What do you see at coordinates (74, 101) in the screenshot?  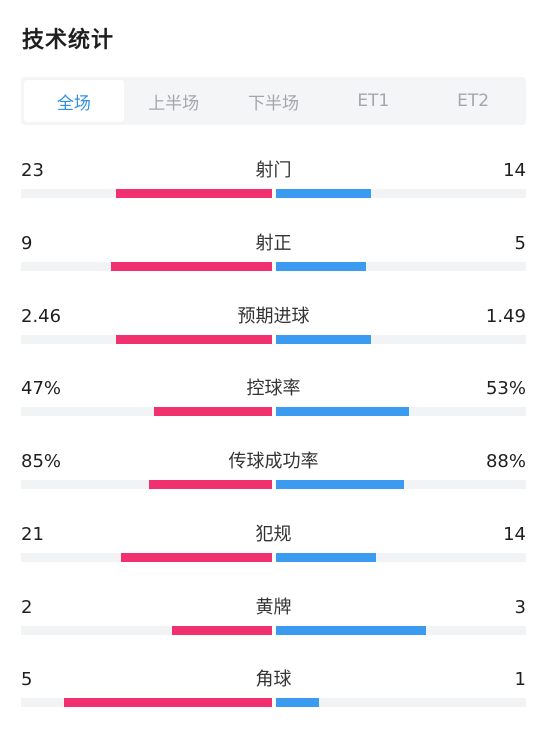 I see `tab-full-match: 全场` at bounding box center [74, 101].